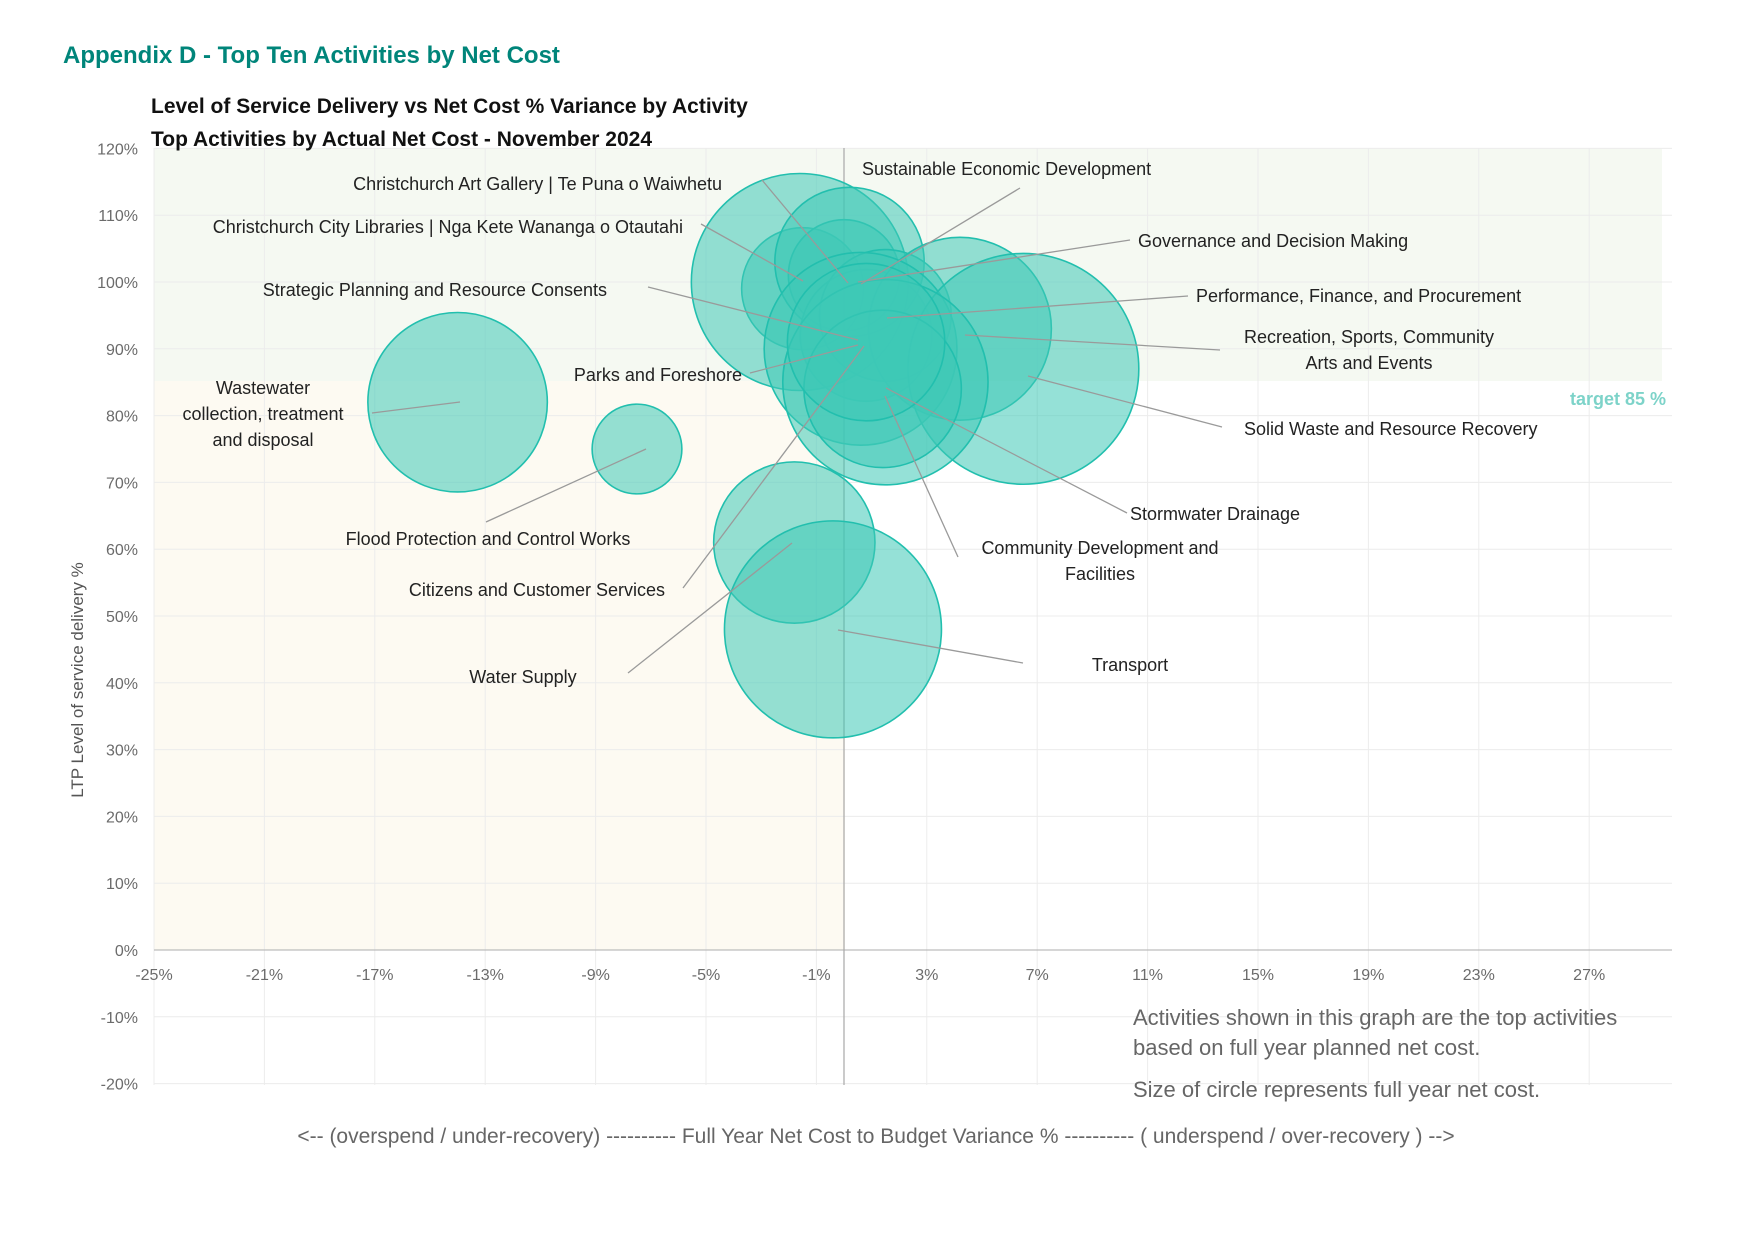 This screenshot has width=1748, height=1236. What do you see at coordinates (262, 440) in the screenshot?
I see `bubble-label: and disposal` at bounding box center [262, 440].